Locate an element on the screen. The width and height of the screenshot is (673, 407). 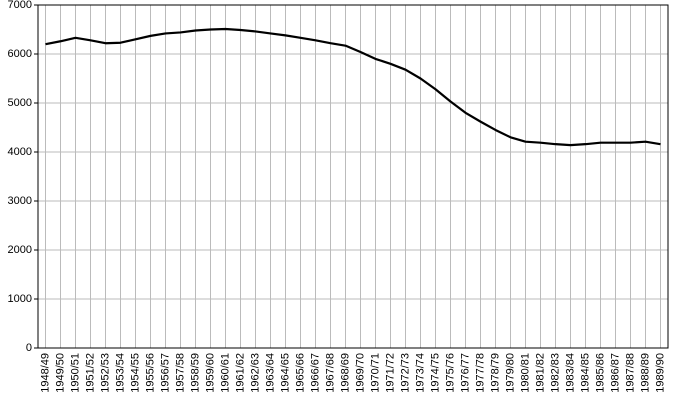
x-tick-label: 1966/67 is located at coordinates (315, 373).